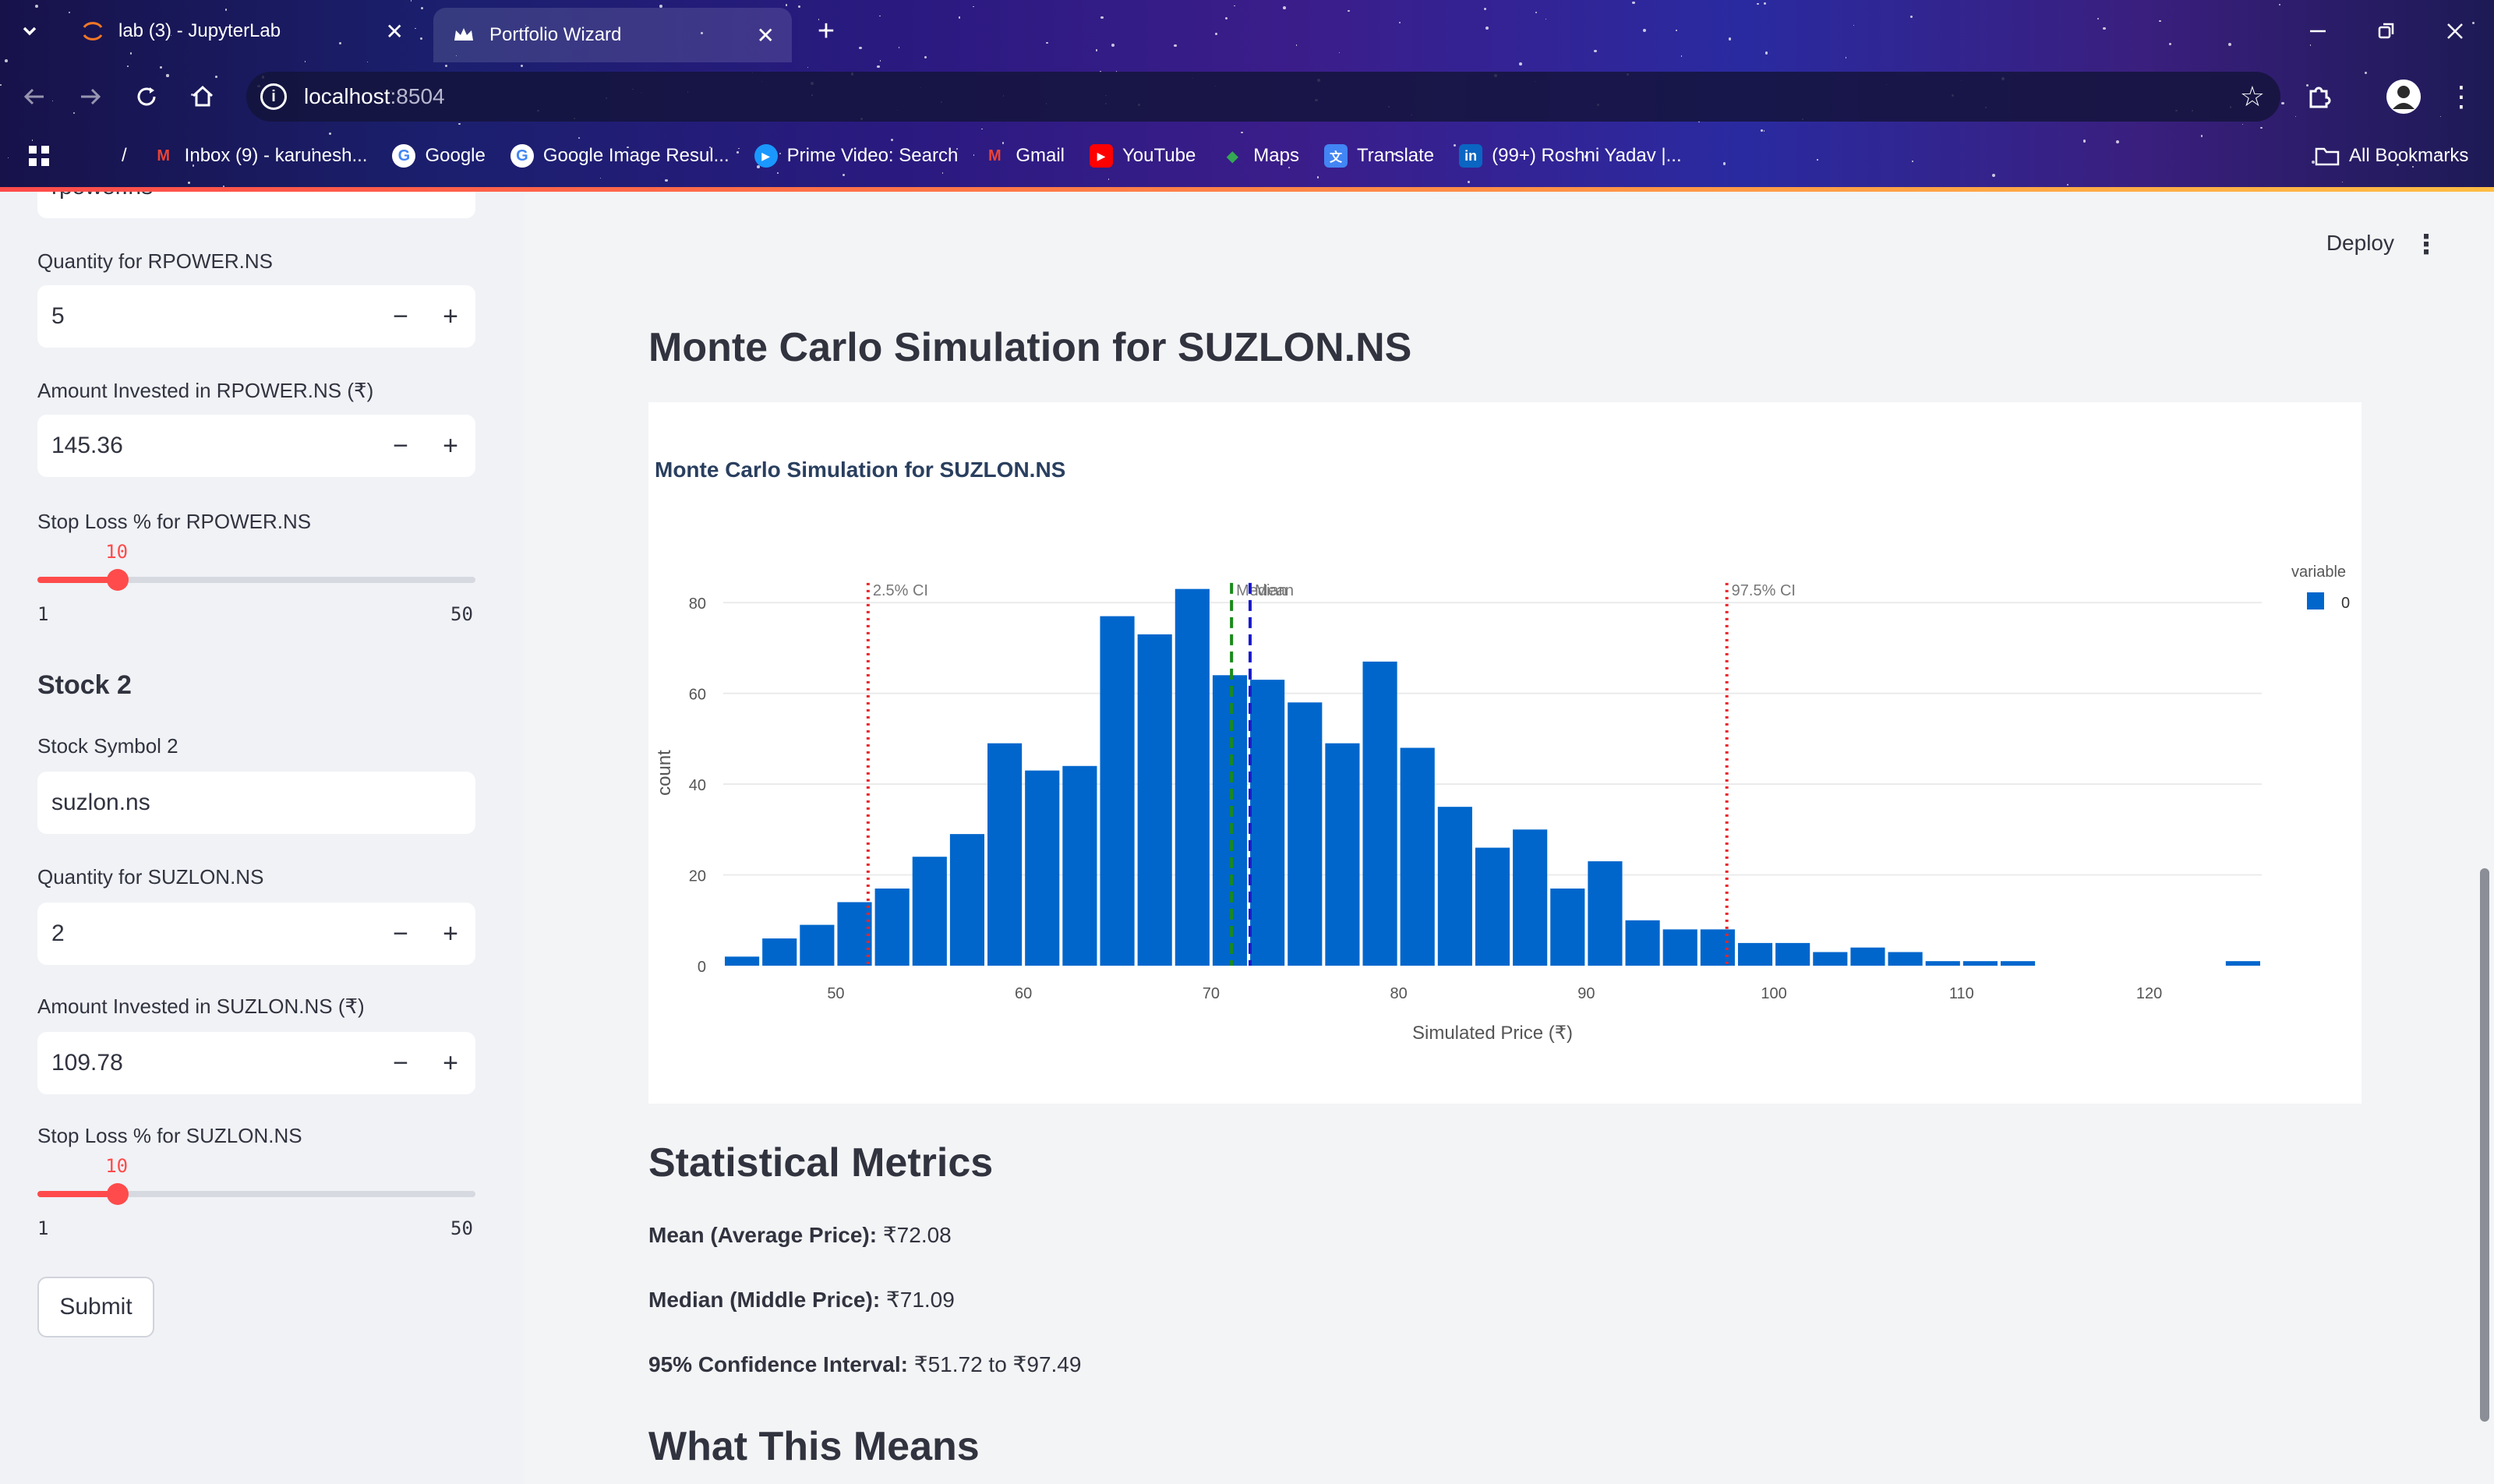  Describe the element at coordinates (1263, 97) in the screenshot. I see `address-bar: i localhost:8504 ☆` at that location.